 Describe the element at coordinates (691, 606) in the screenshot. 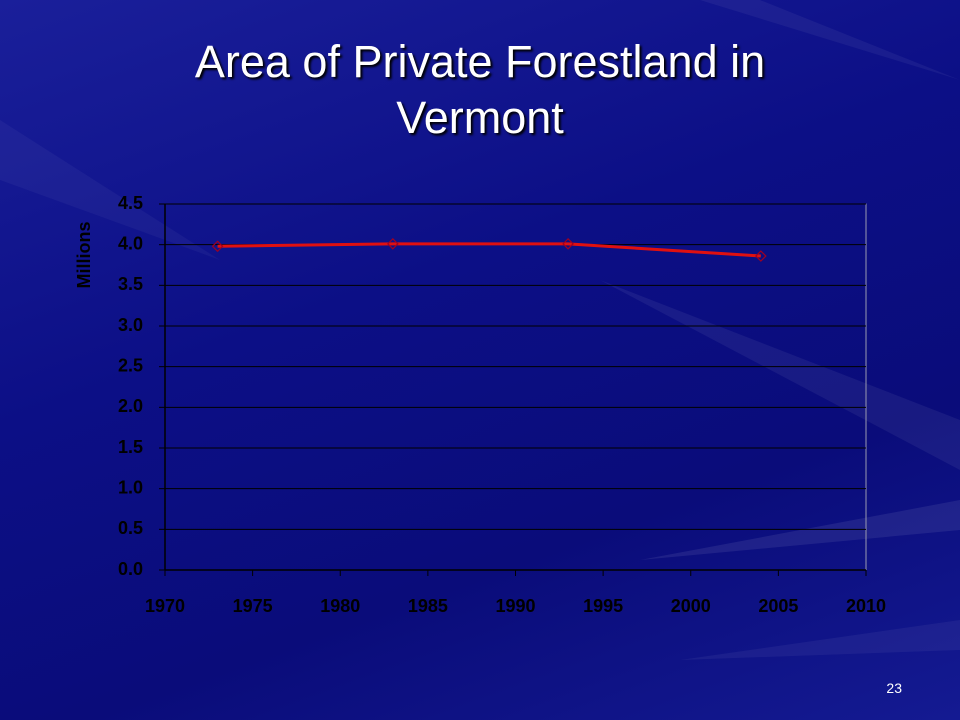

I see `x-tick-label: 2000` at that location.